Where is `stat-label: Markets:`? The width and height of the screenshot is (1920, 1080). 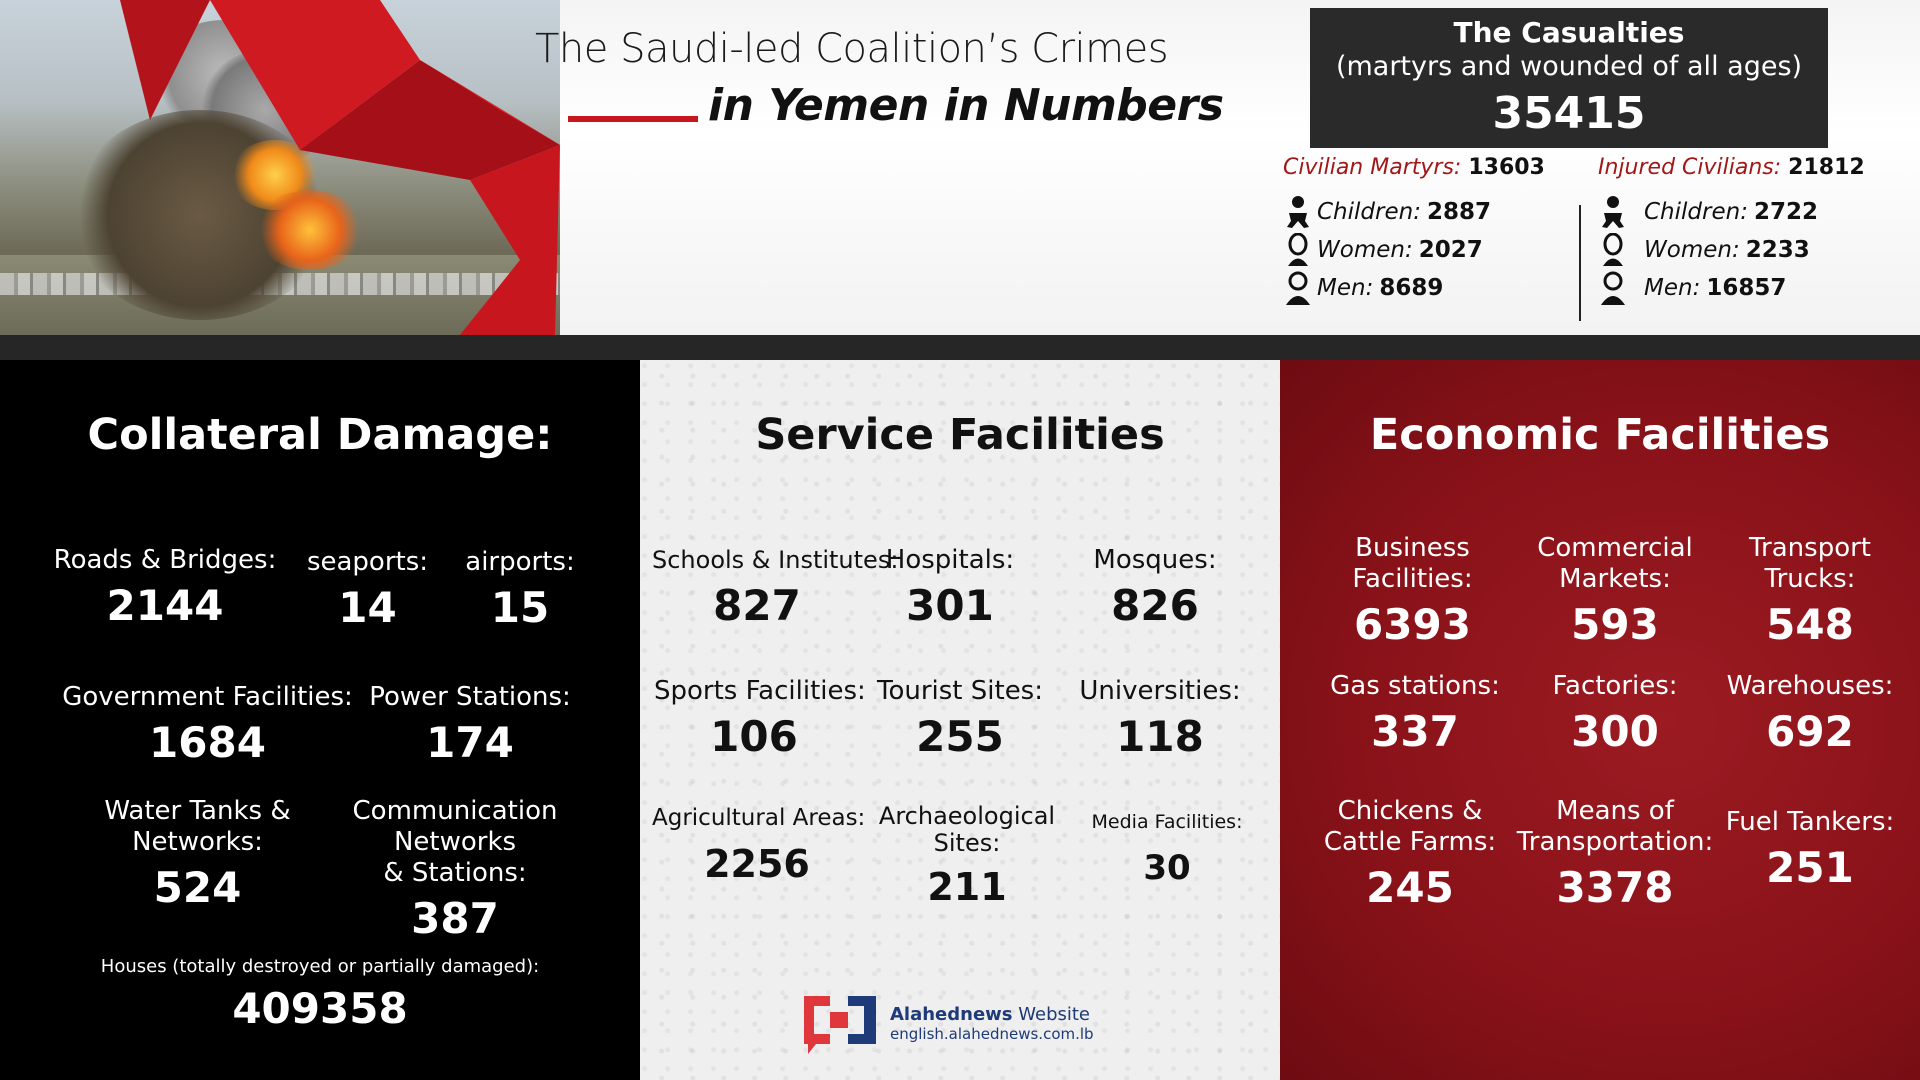 stat-label: Markets: is located at coordinates (1615, 579).